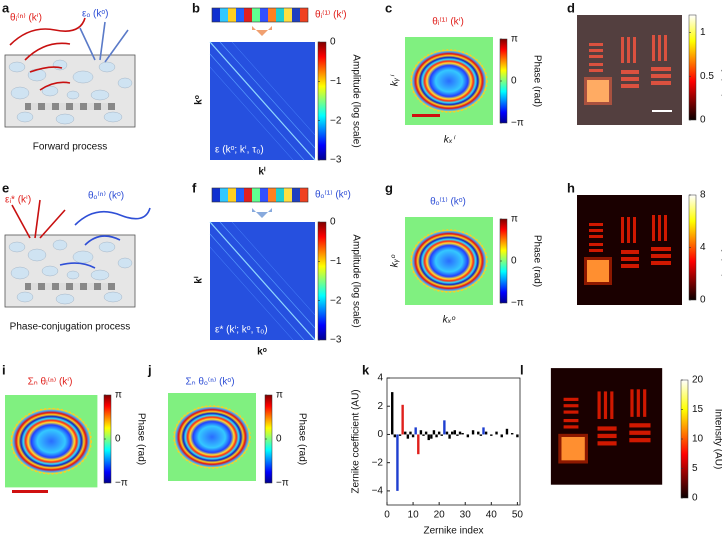 The height and width of the screenshot is (539, 722). Describe the element at coordinates (703, 247) in the screenshot. I see `colorbar-tick-label: 4` at that location.